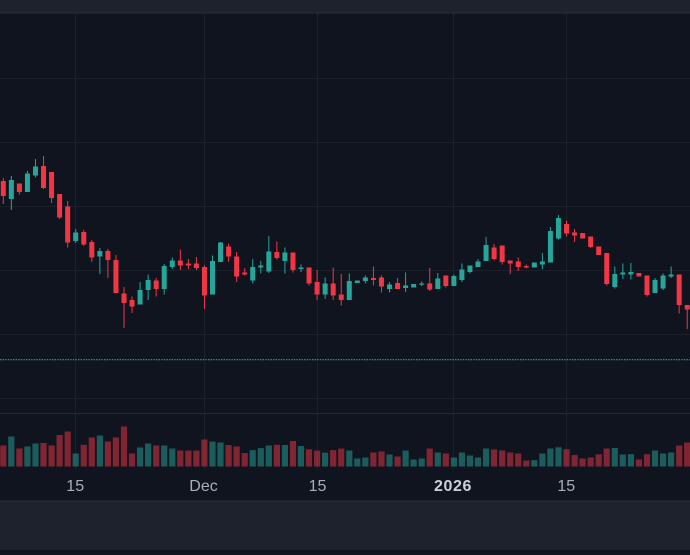  Describe the element at coordinates (203, 486) in the screenshot. I see `svg-text: Dec` at that location.